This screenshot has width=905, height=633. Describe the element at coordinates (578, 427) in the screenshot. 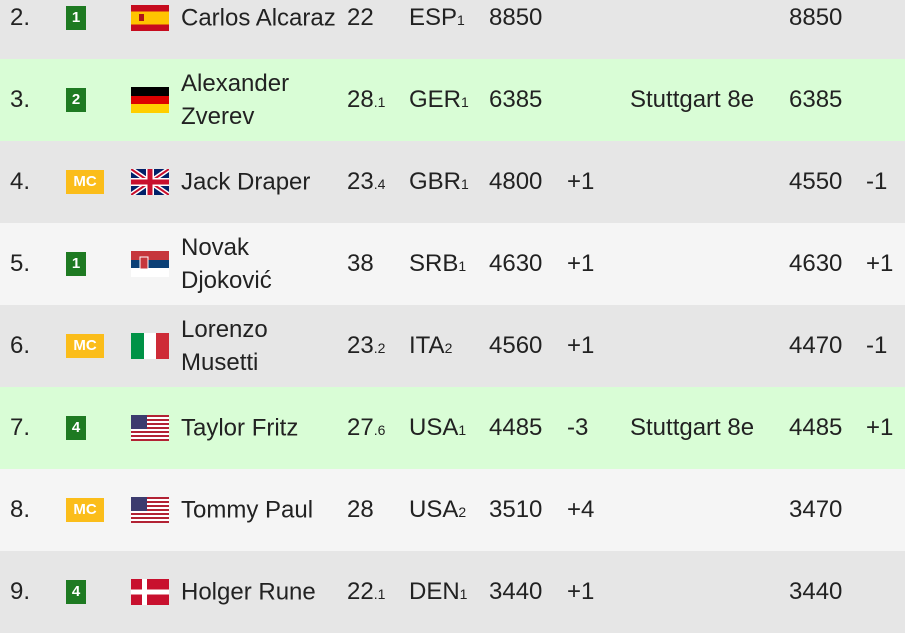

I see `rank-change: -3` at that location.